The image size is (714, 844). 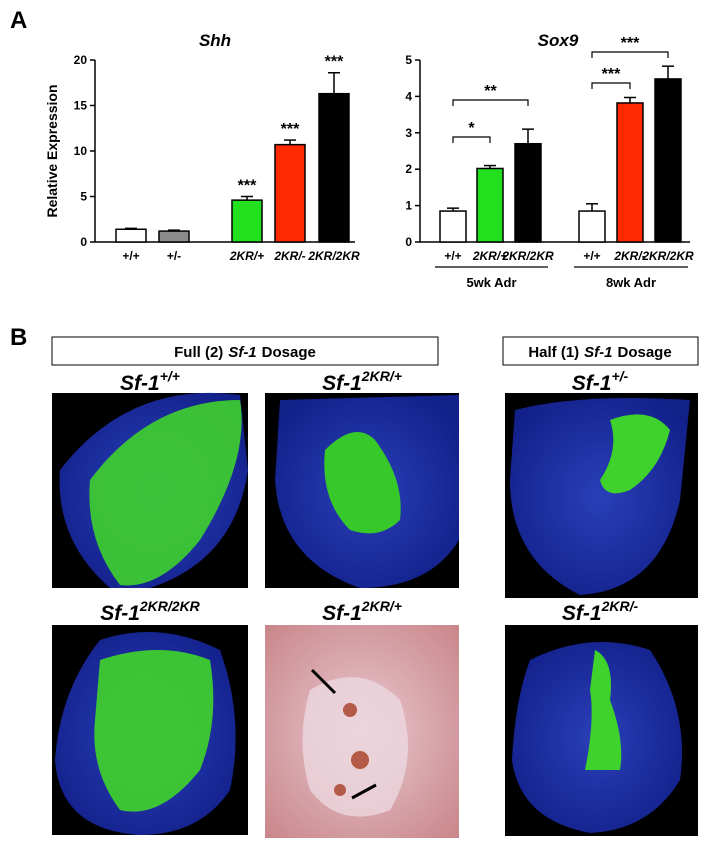 I want to click on y-axis-label: Relative Expression, so click(x=52, y=150).